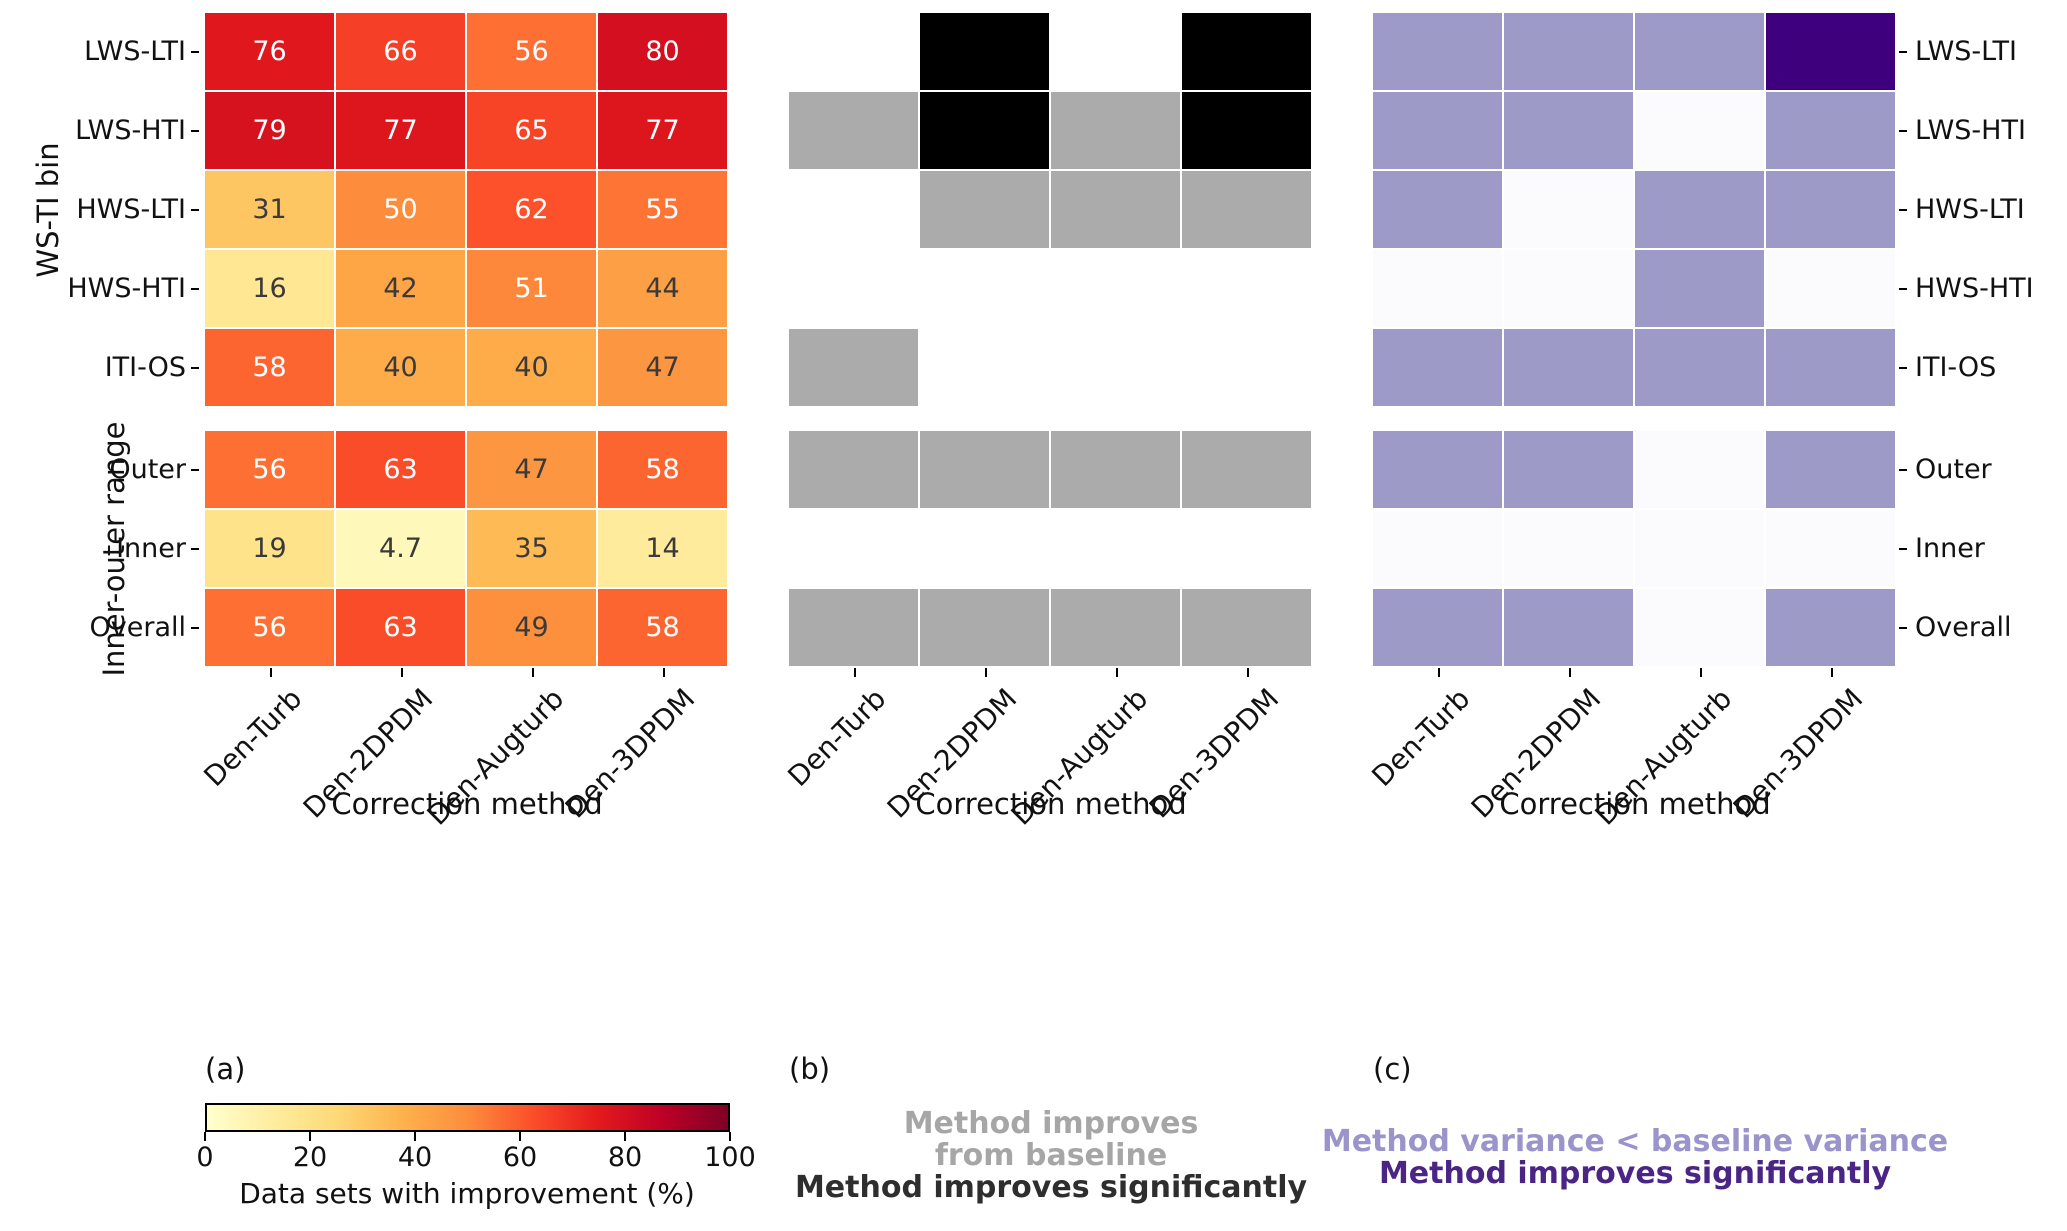  I want to click on x-axis-label-panel-c: Correction method, so click(1635, 804).